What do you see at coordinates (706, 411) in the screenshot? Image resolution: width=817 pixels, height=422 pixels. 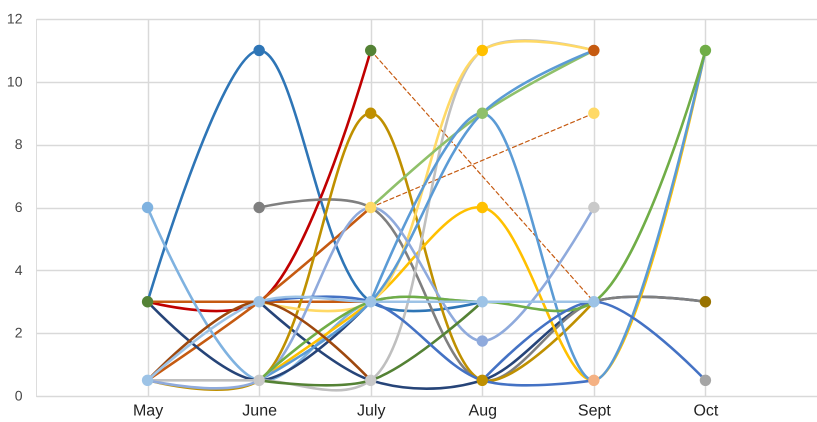 I see `x-tick-label: Oct` at bounding box center [706, 411].